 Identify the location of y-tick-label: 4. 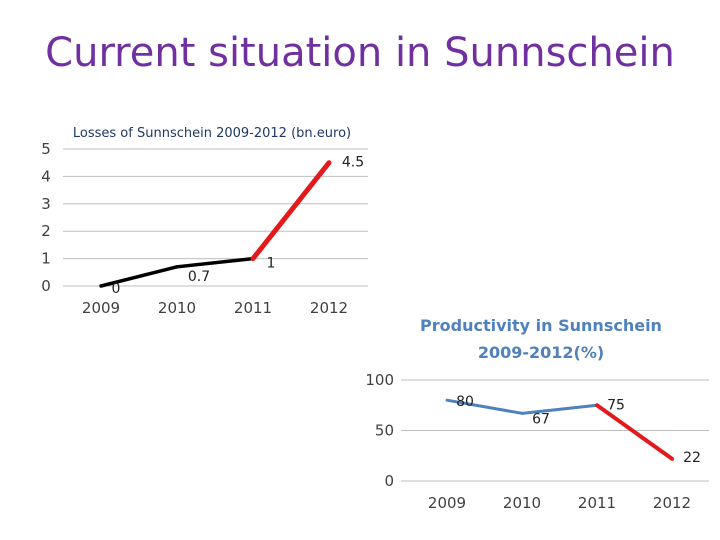
(46, 176).